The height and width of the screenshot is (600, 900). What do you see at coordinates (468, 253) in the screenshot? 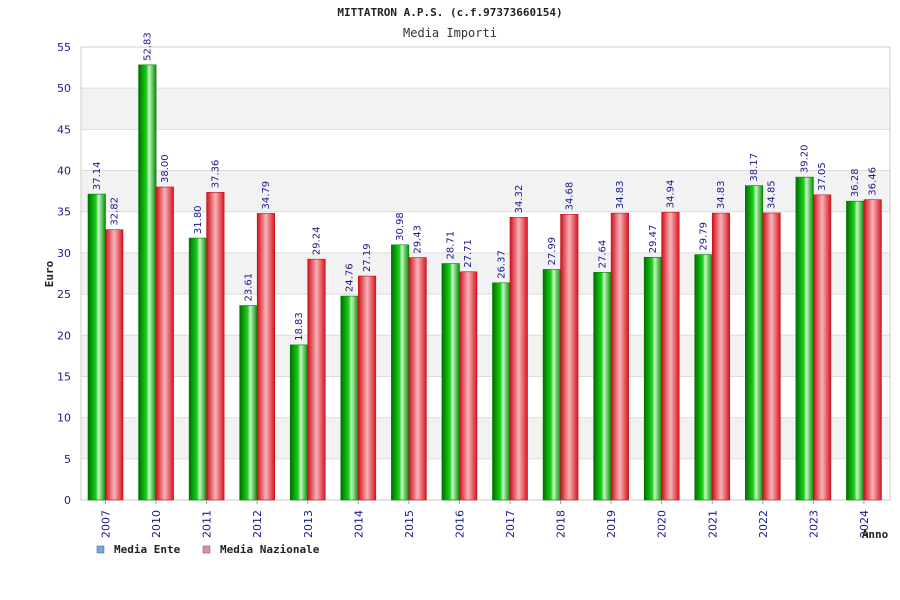
I see `data-label: 27.71` at bounding box center [468, 253].